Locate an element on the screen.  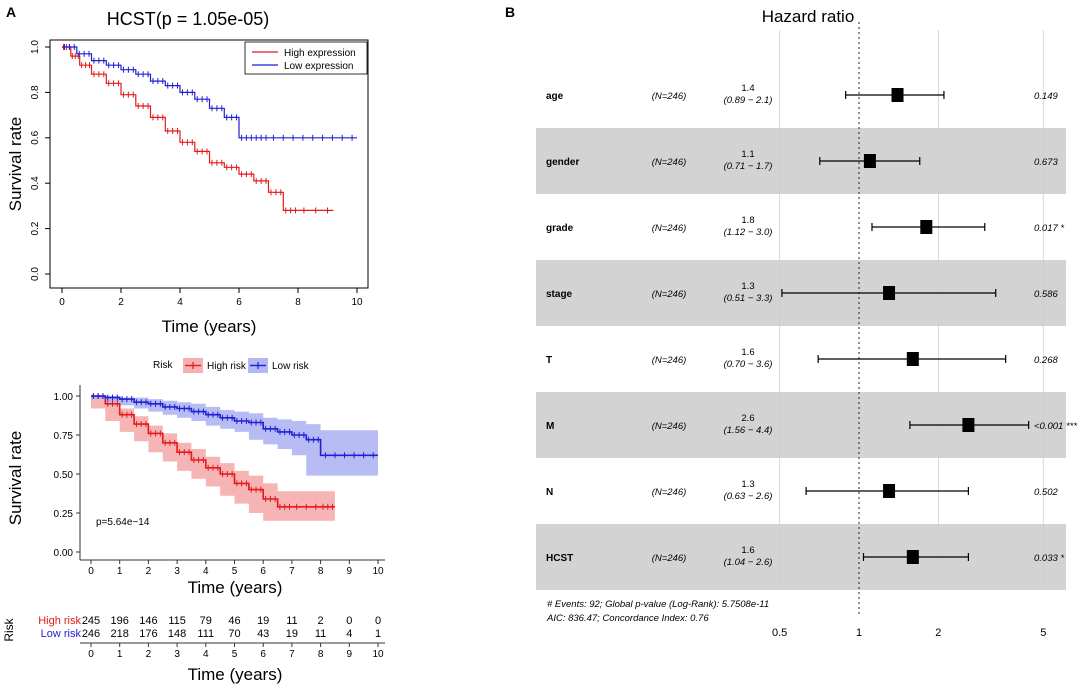
y-tick-label: 0.00 is located at coordinates (64, 553).